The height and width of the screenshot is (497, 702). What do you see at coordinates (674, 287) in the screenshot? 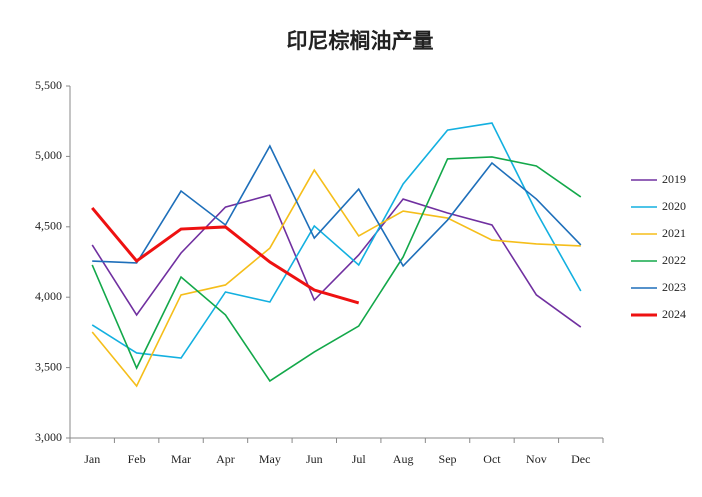
I see `legend-label: 2023` at bounding box center [674, 287].